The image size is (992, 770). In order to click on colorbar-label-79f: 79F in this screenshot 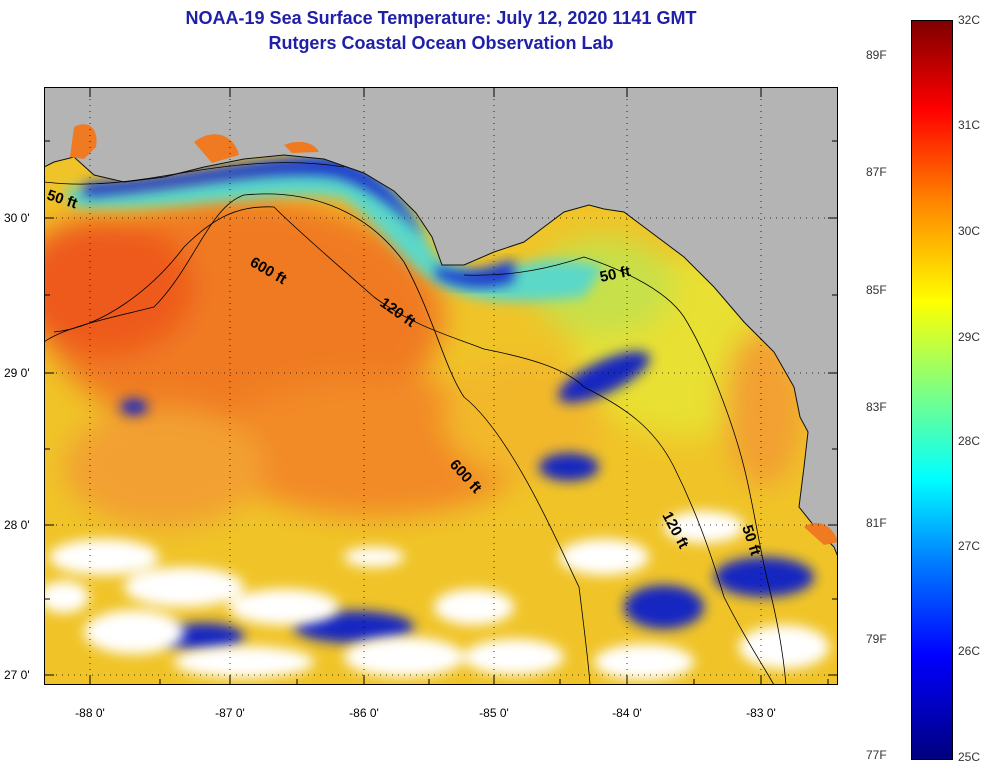, I will do `click(876, 639)`.